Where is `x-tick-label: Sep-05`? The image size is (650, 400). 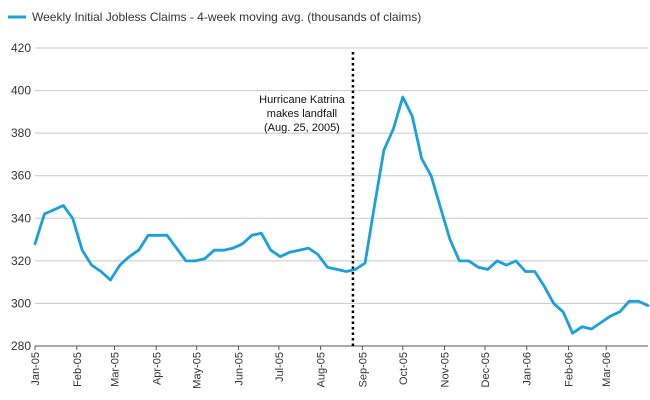 x-tick-label: Sep-05 is located at coordinates (363, 369).